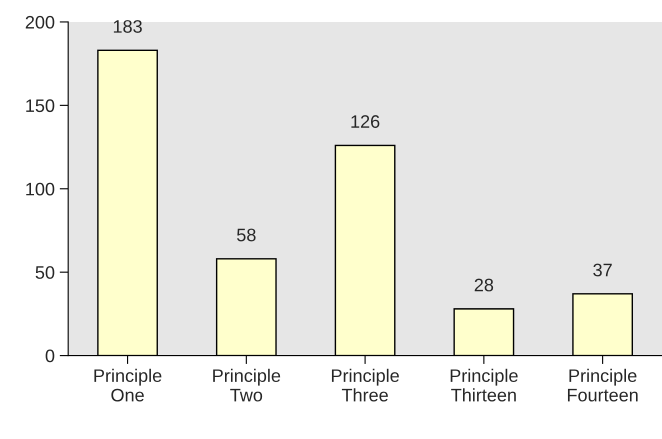 The width and height of the screenshot is (662, 439). I want to click on x-tick-label: Principle Two, so click(246, 385).